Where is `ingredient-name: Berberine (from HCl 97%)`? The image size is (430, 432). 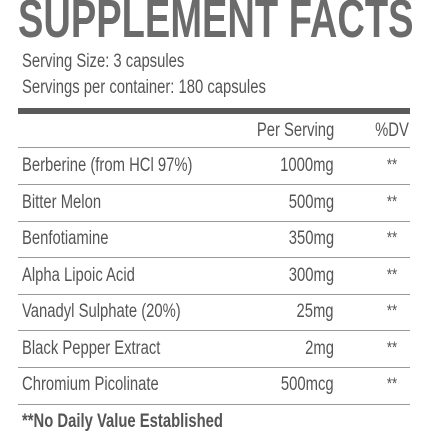 ingredient-name: Berberine (from HCl 97%) is located at coordinates (107, 165).